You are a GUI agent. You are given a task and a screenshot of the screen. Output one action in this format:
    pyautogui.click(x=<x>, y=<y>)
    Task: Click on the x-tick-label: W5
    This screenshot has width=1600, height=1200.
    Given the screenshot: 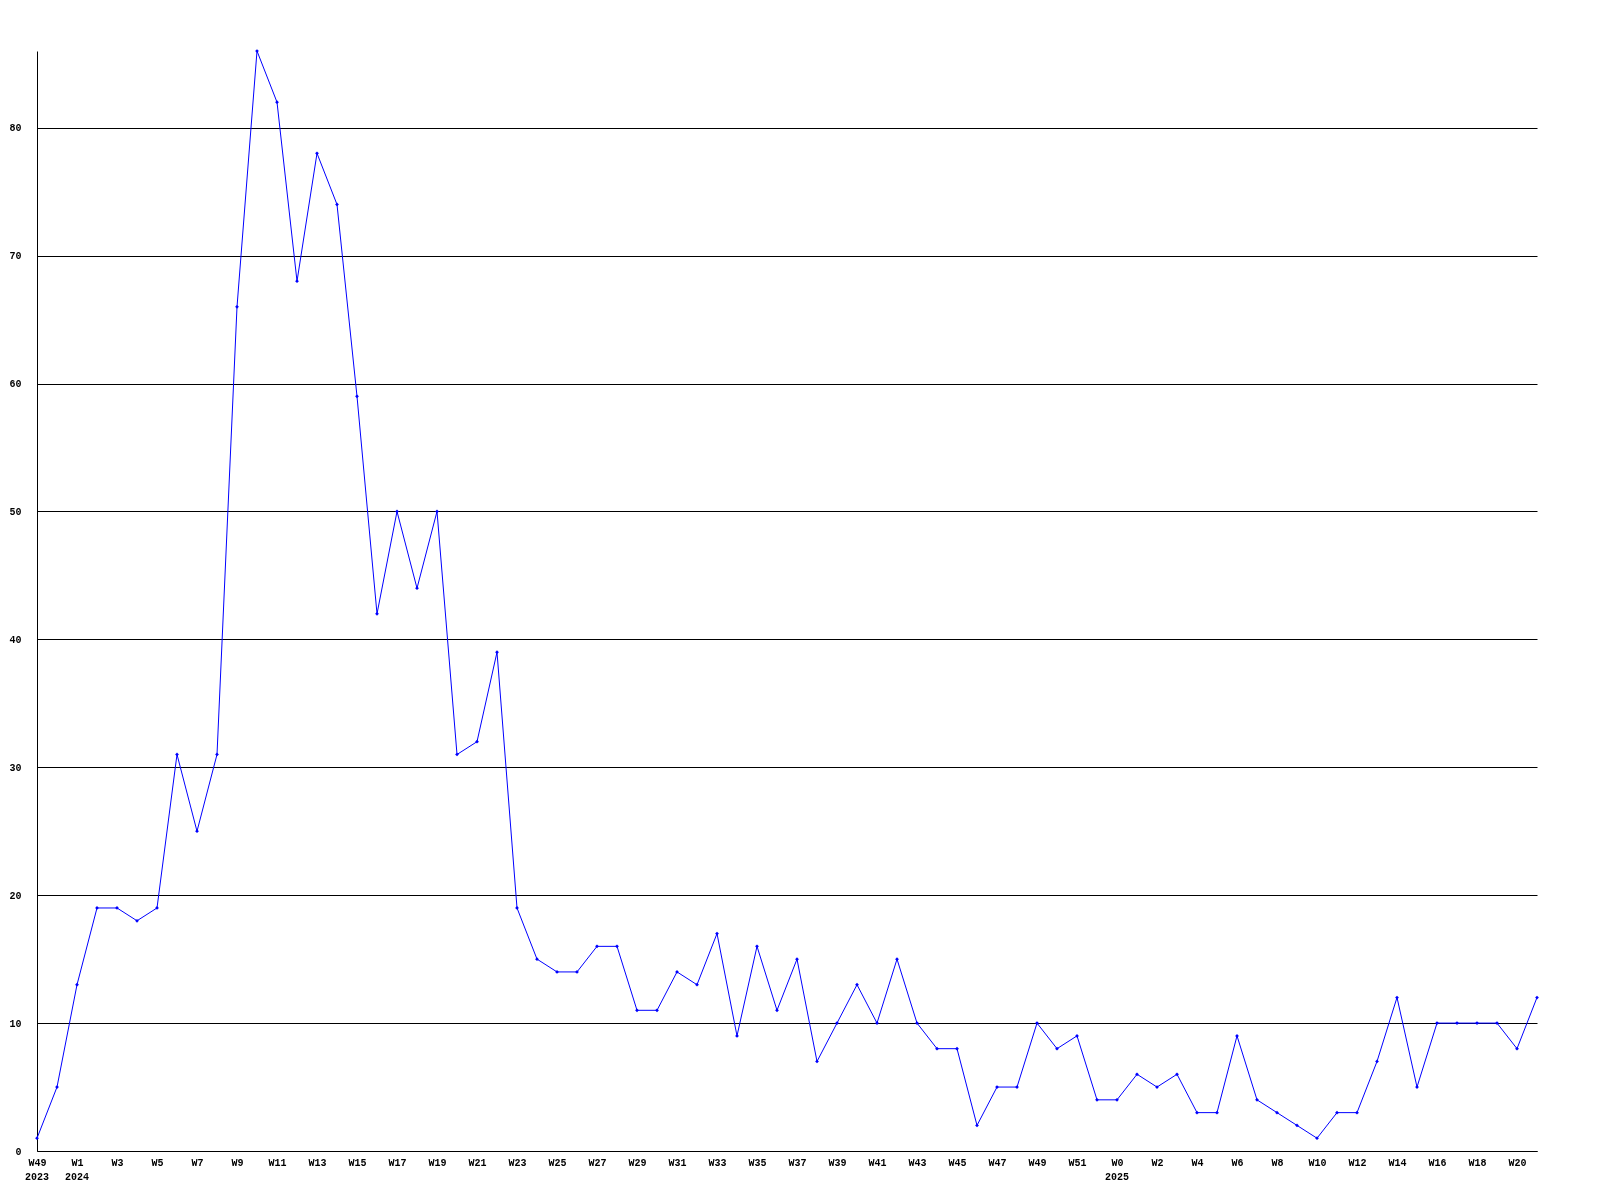 What is the action you would take?
    pyautogui.click(x=157, y=1163)
    